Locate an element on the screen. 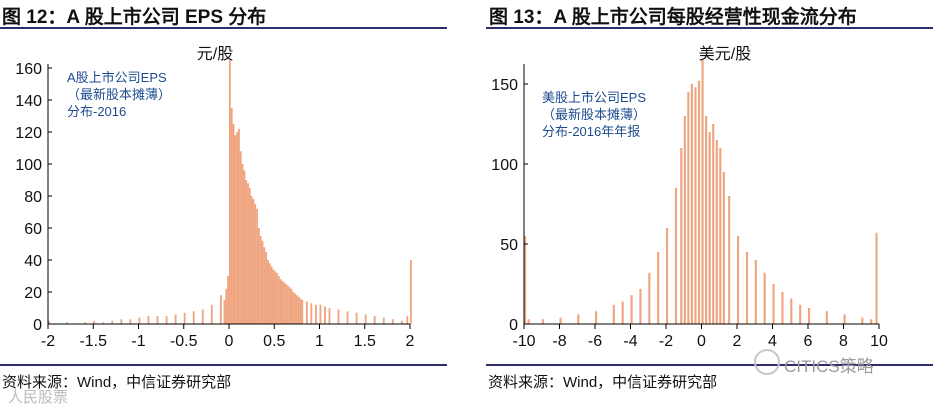 The image size is (933, 407). right-note-line-3: 分布-2016年年报 is located at coordinates (591, 131).